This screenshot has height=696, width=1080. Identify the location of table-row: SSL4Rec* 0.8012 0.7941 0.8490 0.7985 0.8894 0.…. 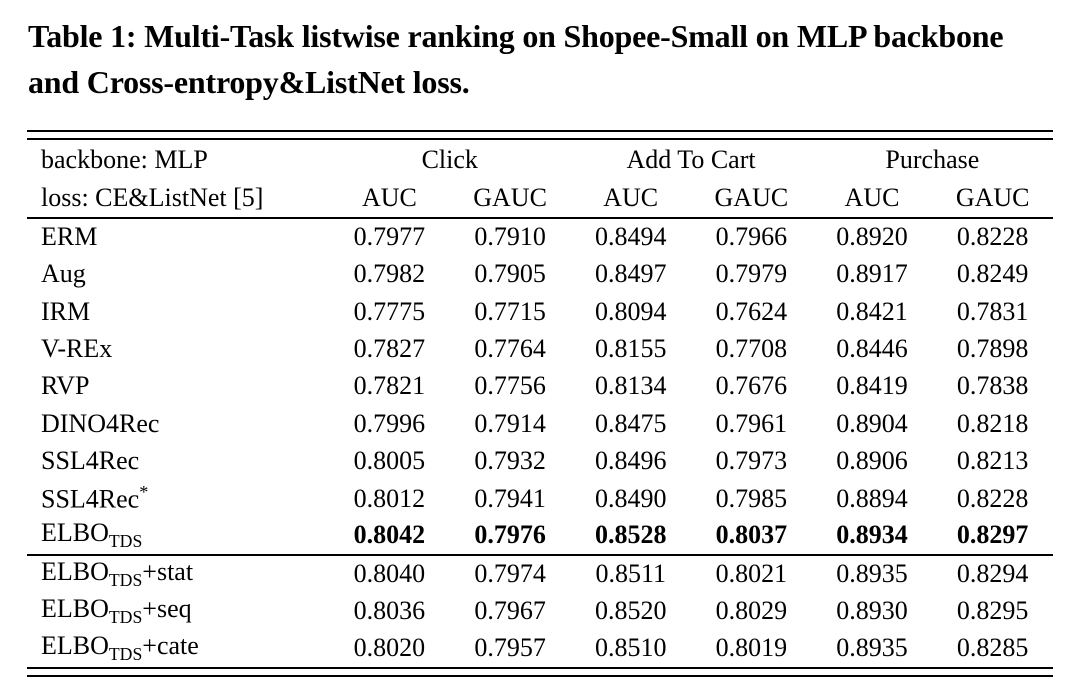
(540, 498).